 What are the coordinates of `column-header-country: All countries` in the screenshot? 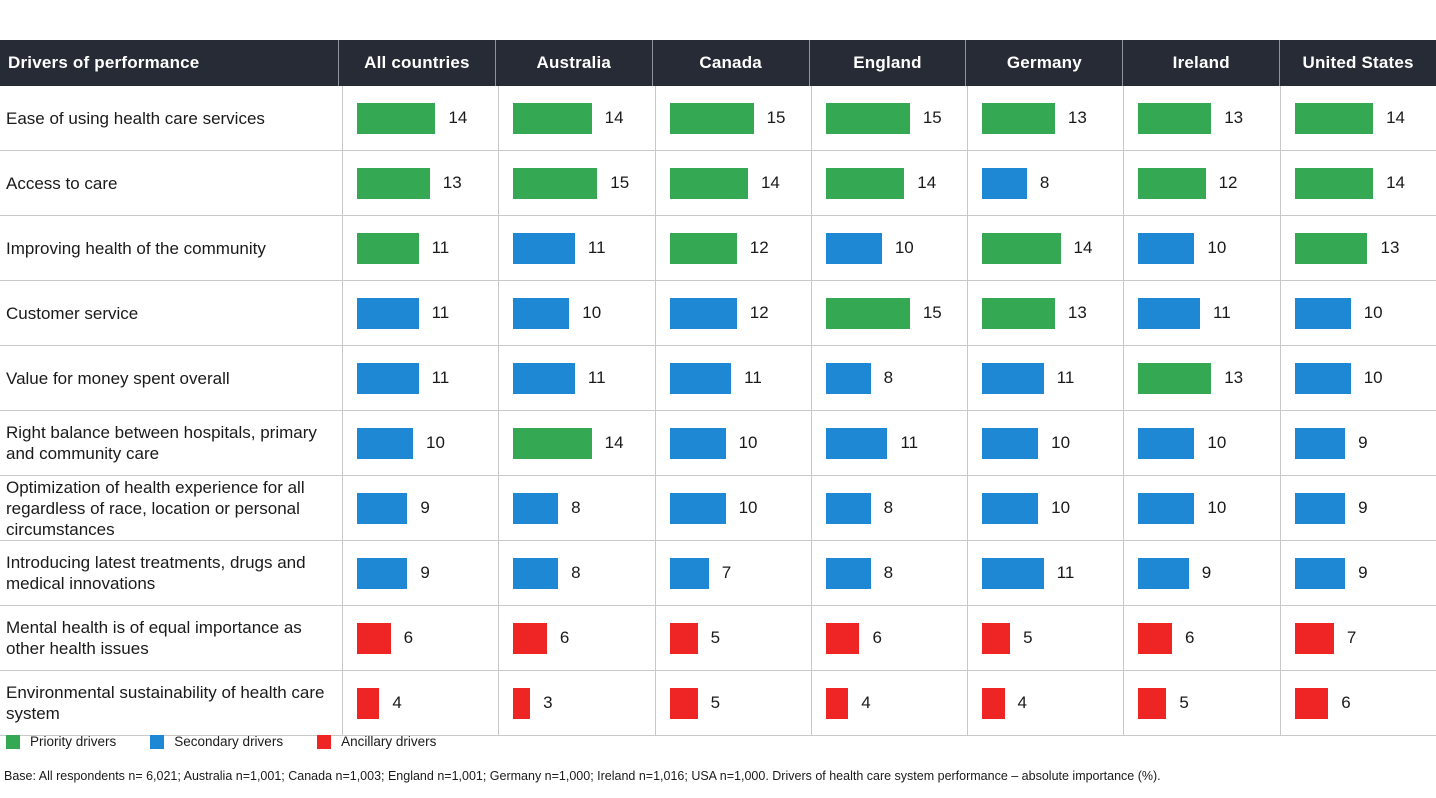 It's located at (416, 63).